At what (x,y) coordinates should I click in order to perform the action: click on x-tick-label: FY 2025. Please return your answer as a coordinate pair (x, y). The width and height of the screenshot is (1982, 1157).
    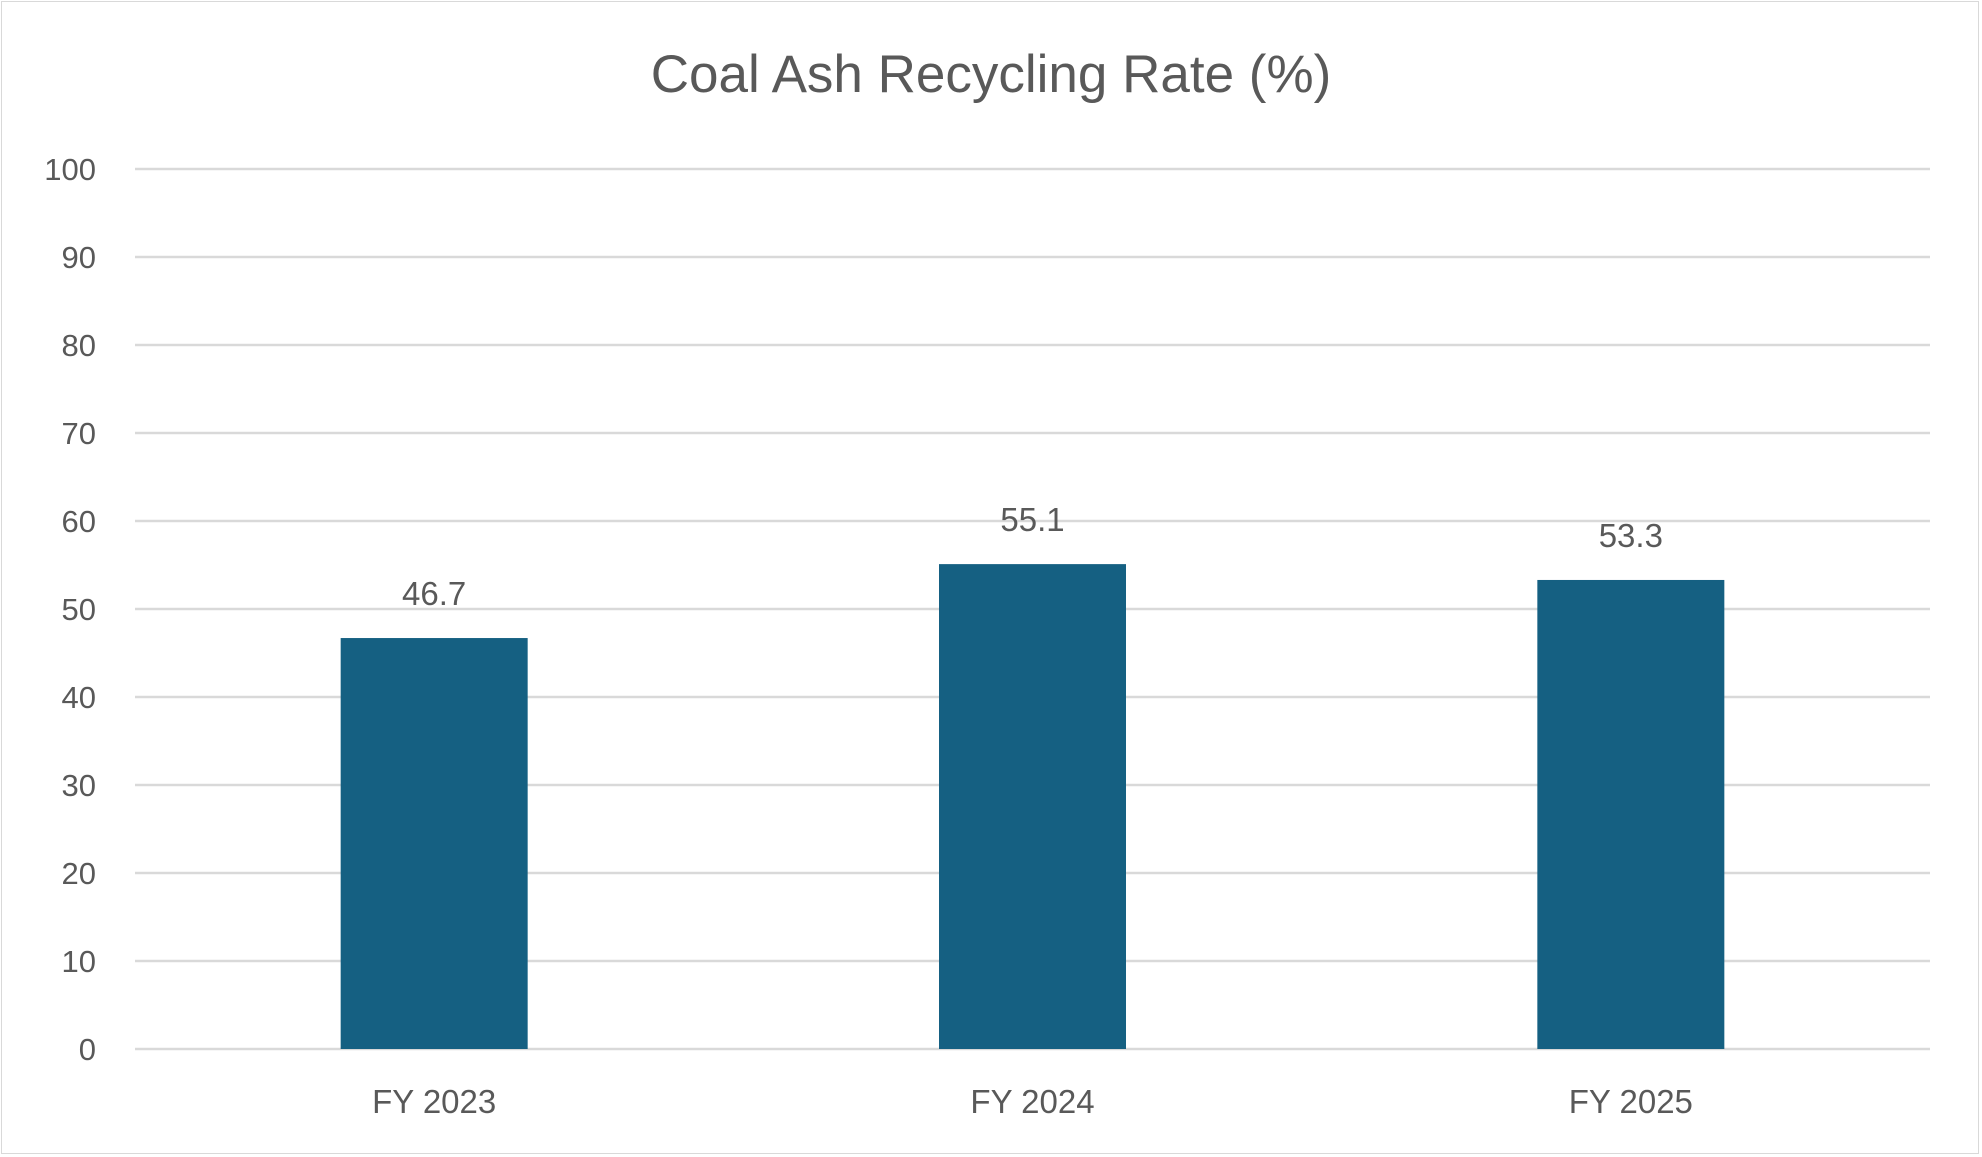
    Looking at the image, I should click on (1631, 1101).